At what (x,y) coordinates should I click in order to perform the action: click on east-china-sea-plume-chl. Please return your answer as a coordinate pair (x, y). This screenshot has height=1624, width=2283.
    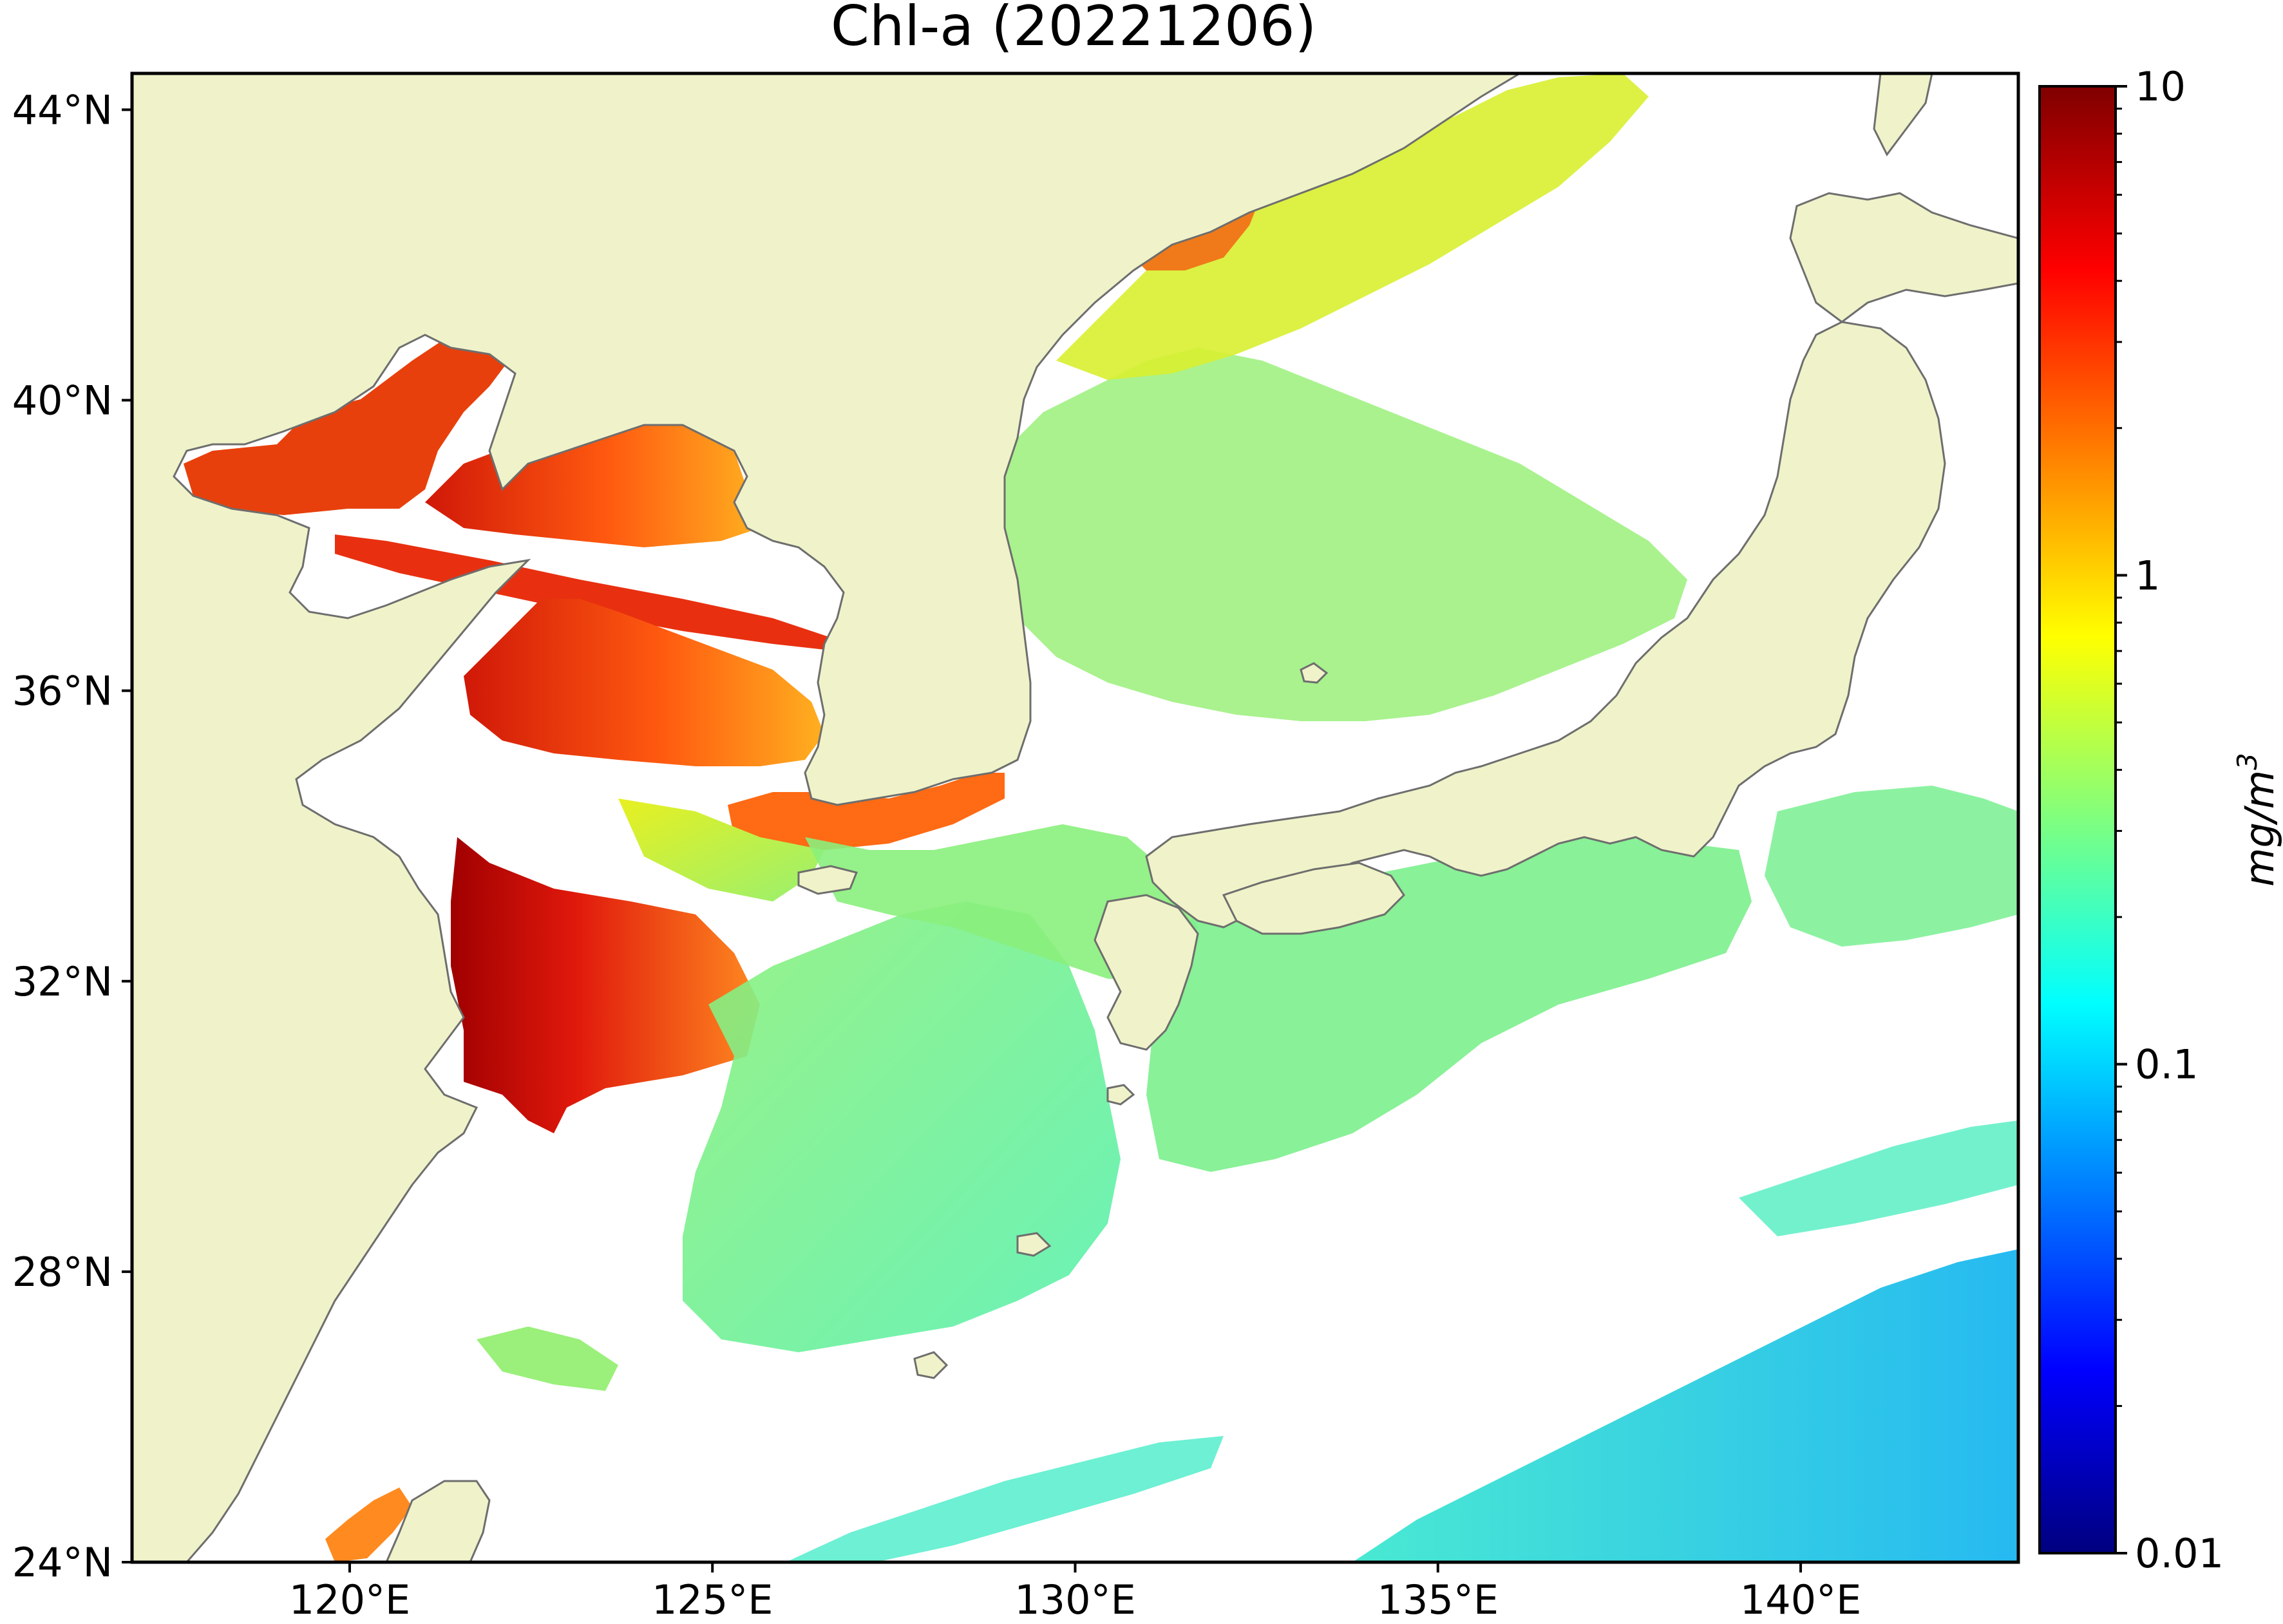
    Looking at the image, I should click on (721, 850).